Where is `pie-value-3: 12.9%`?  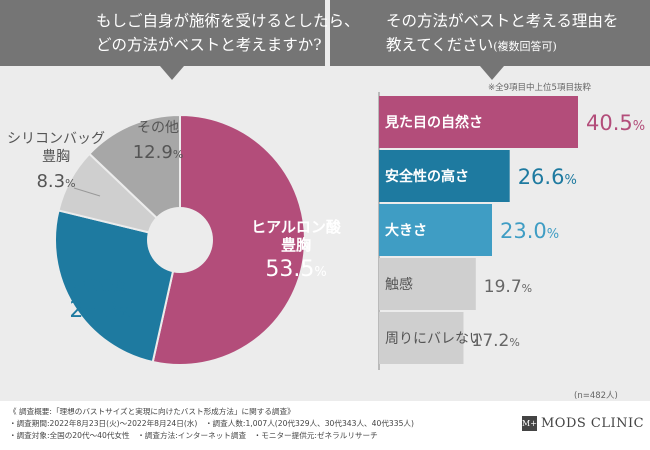
pie-value-3: 12.9% is located at coordinates (158, 152).